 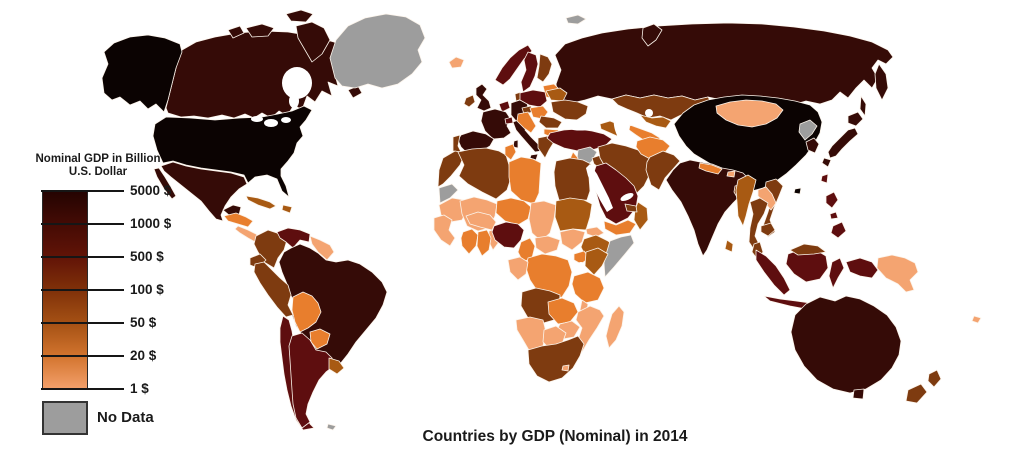 What do you see at coordinates (287, 209) in the screenshot?
I see `country-hispaniola` at bounding box center [287, 209].